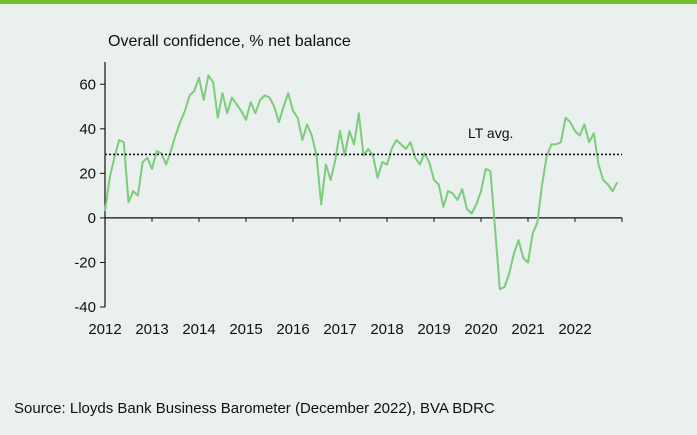 The width and height of the screenshot is (697, 435). I want to click on x-tick-label: 2014, so click(198, 329).